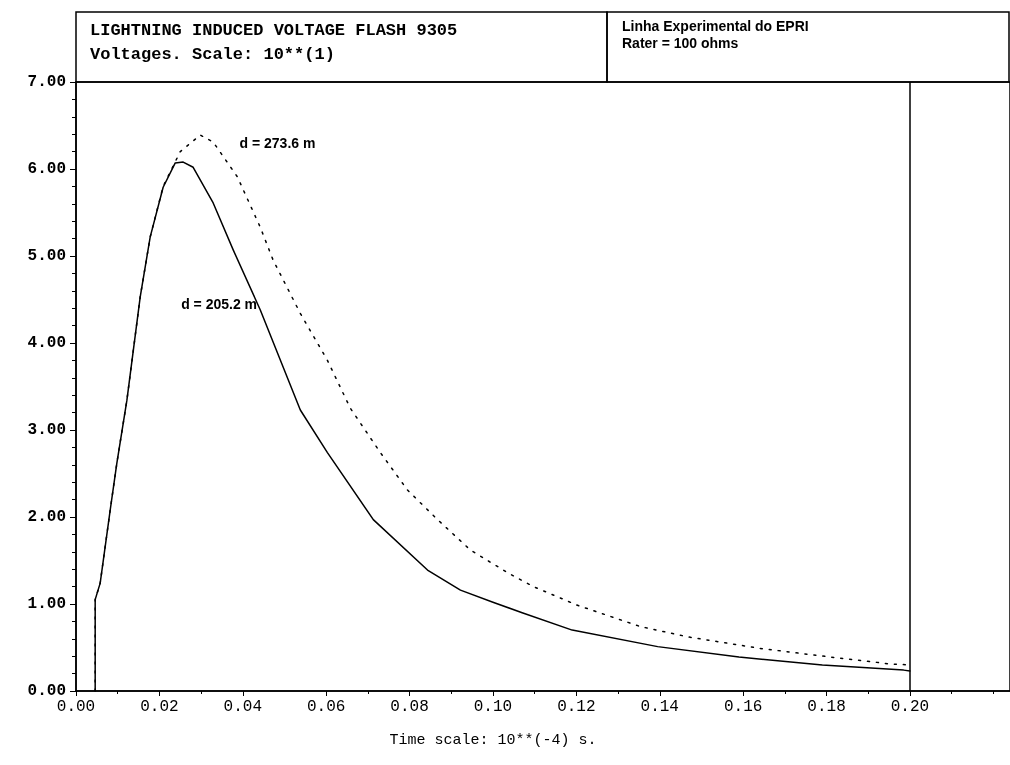 This screenshot has height=765, width=1010. Describe the element at coordinates (910, 707) in the screenshot. I see `x-tick-label: 0.20` at that location.